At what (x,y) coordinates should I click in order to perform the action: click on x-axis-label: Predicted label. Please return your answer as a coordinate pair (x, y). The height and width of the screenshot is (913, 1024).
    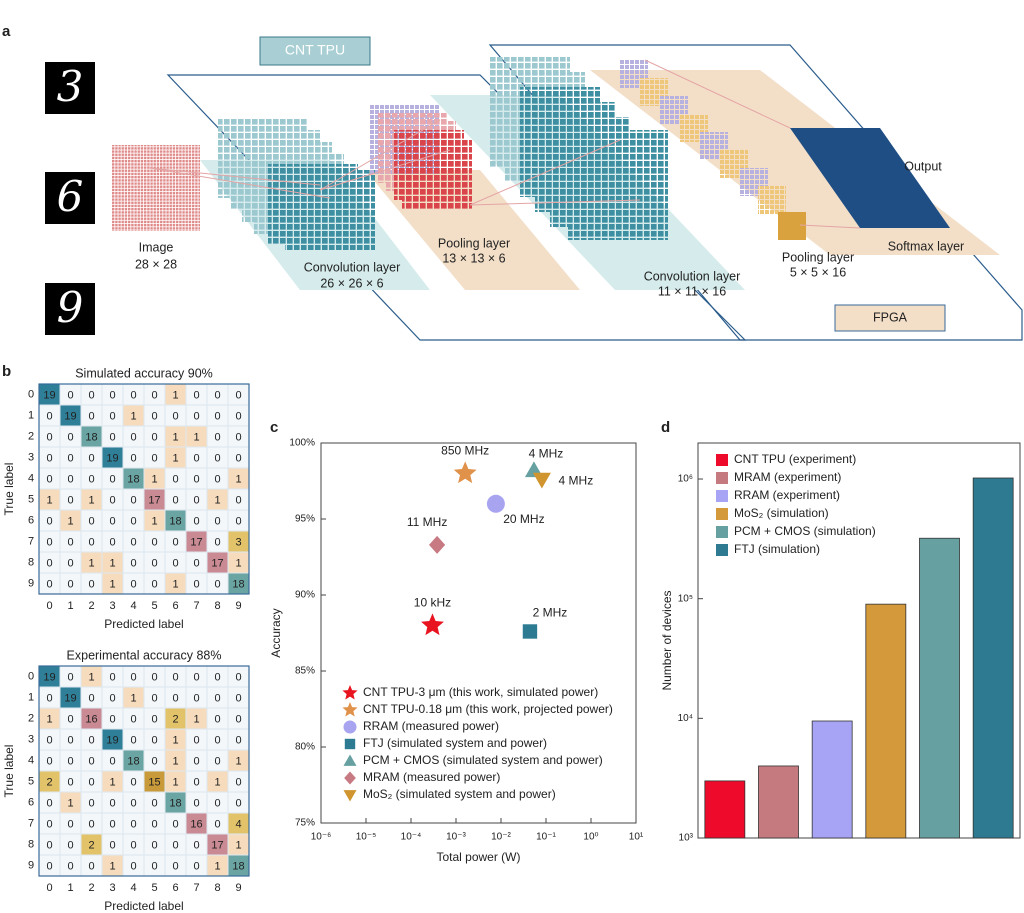
    Looking at the image, I should click on (143, 624).